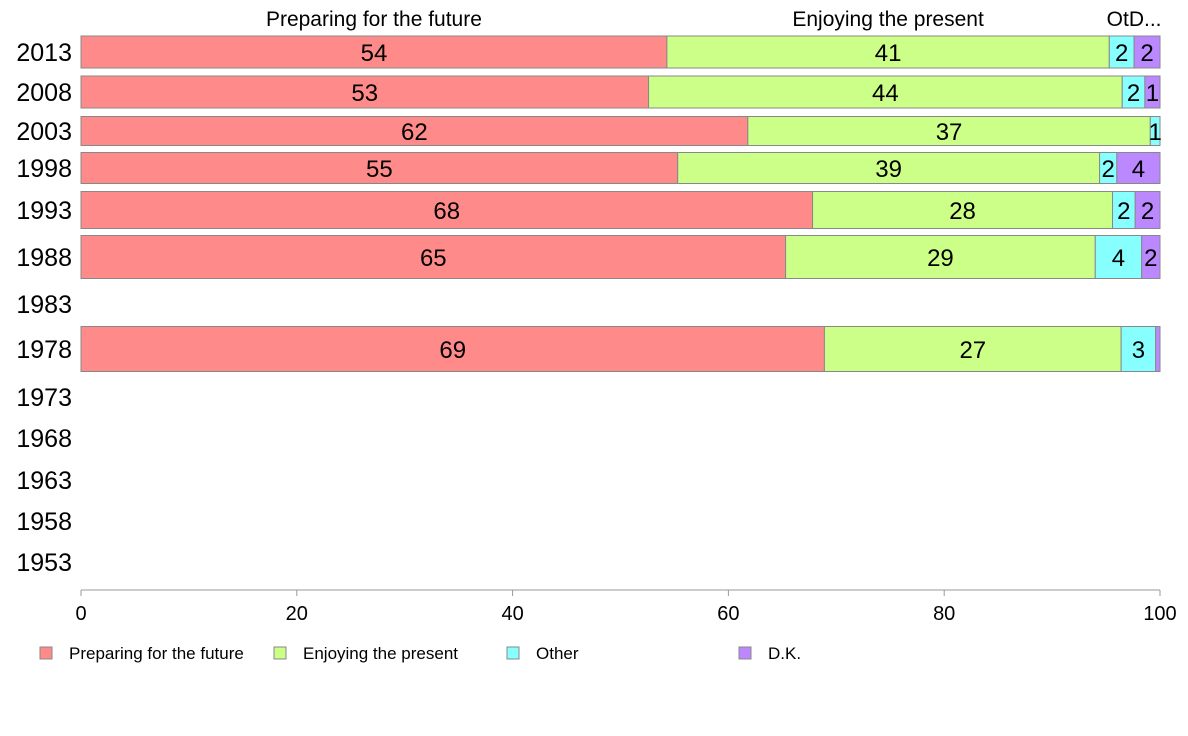 The image size is (1188, 736). Describe the element at coordinates (44, 132) in the screenshot. I see `year-label-2003: 2003` at that location.